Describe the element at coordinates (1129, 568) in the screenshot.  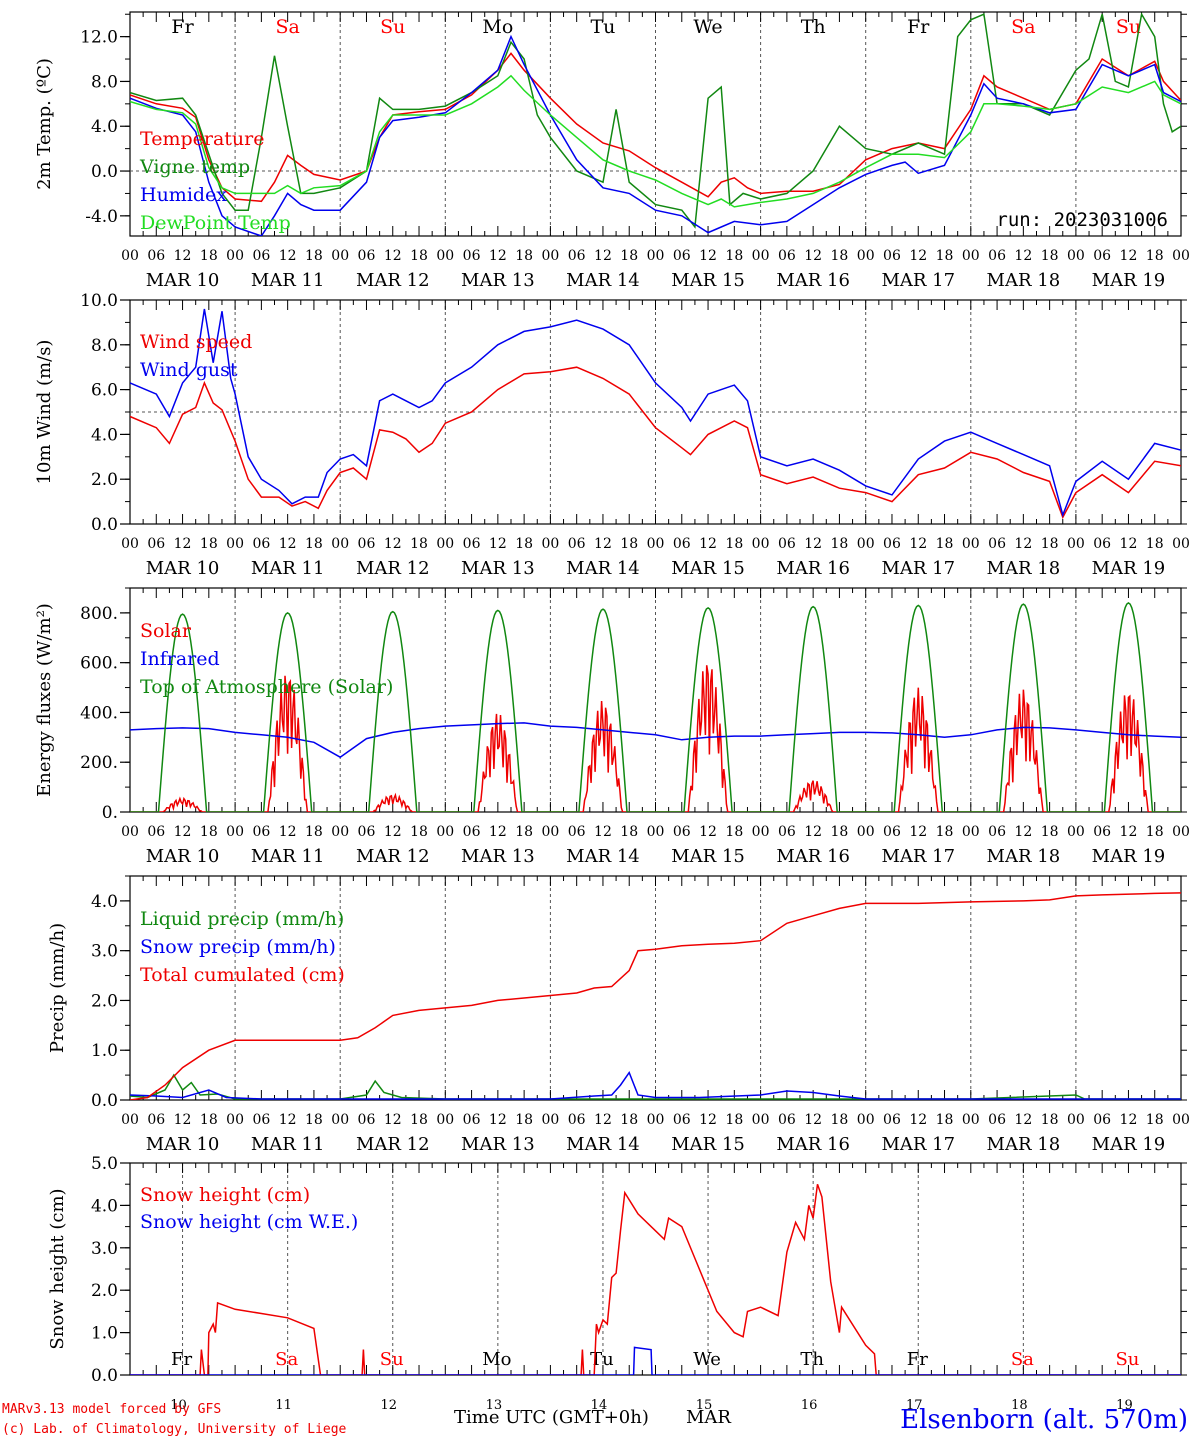
I see `x-date-label: MAR 19` at that location.